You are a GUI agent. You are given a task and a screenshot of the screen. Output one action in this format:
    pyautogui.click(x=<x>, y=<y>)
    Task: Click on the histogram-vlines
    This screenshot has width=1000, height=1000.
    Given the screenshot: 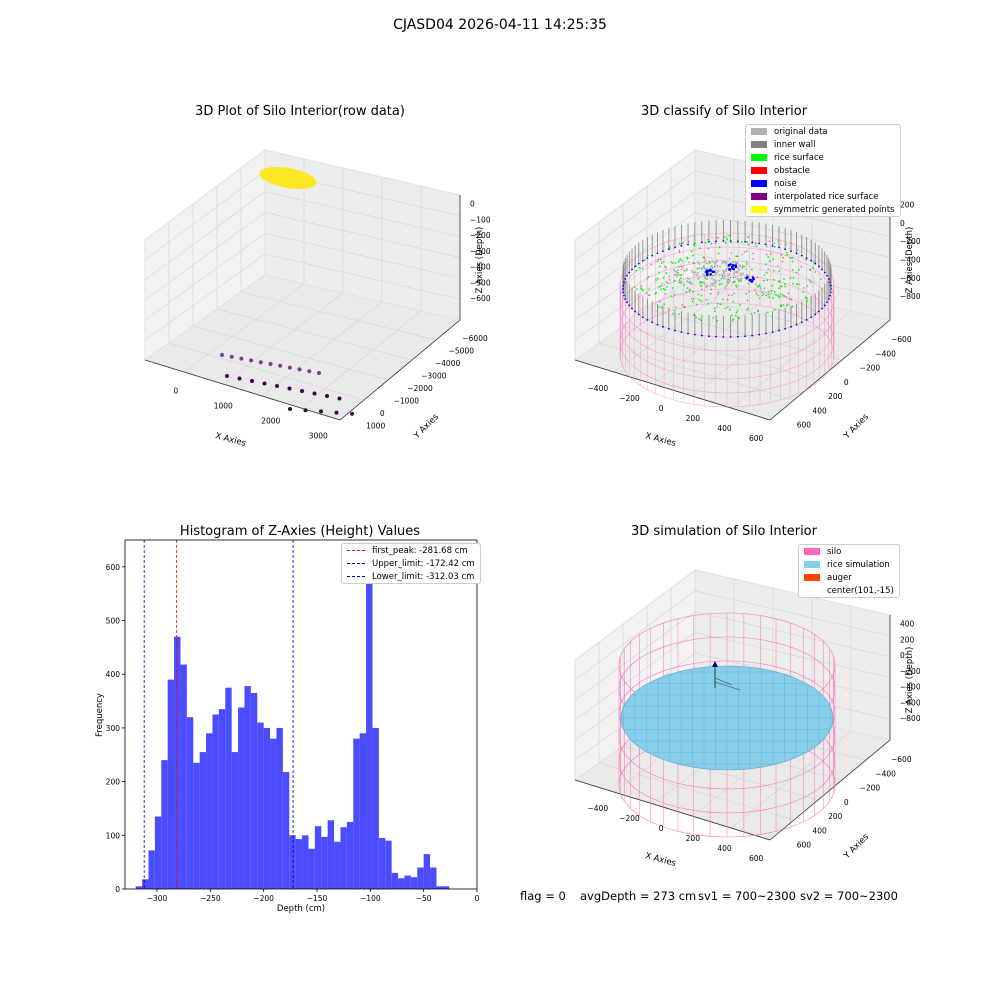 What is the action you would take?
    pyautogui.click(x=218, y=714)
    